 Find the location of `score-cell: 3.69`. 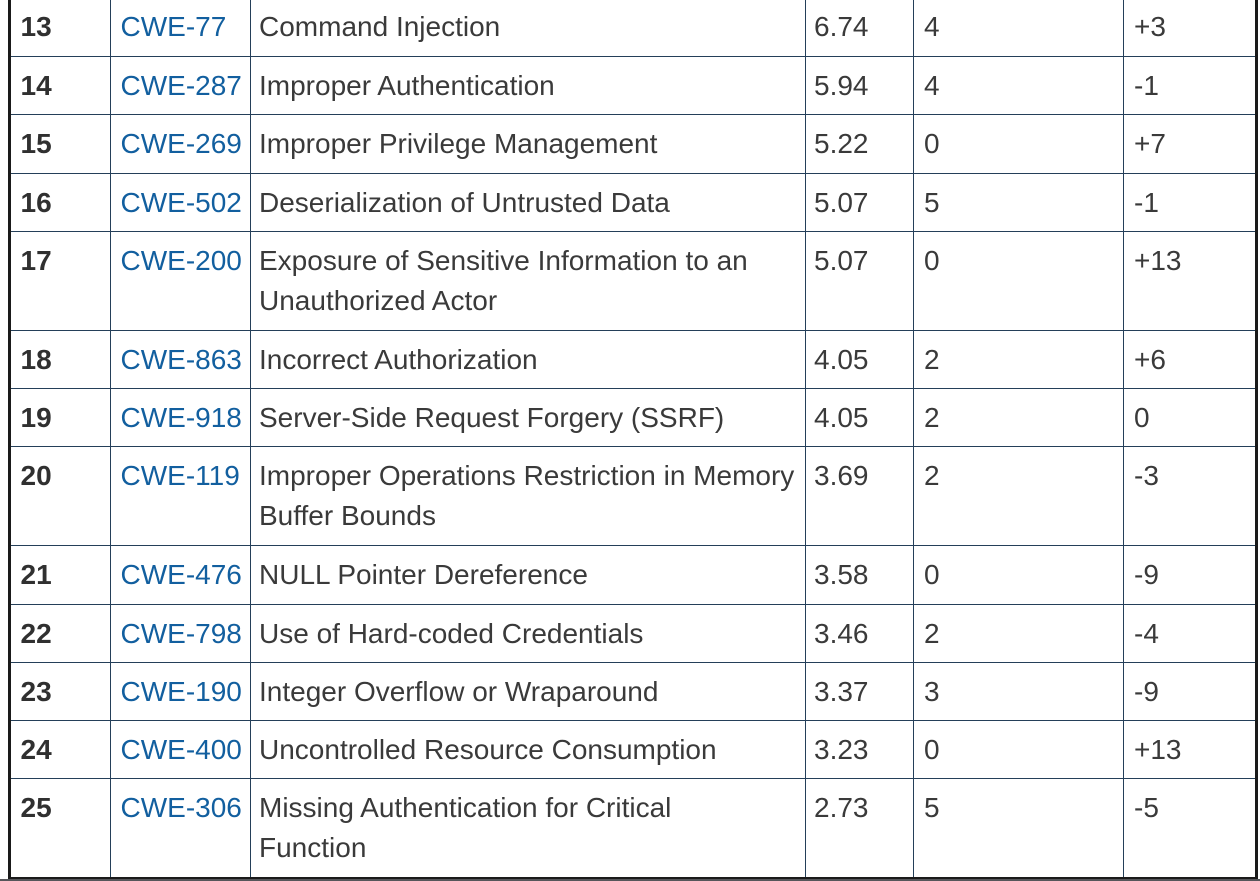

score-cell: 3.69 is located at coordinates (860, 496).